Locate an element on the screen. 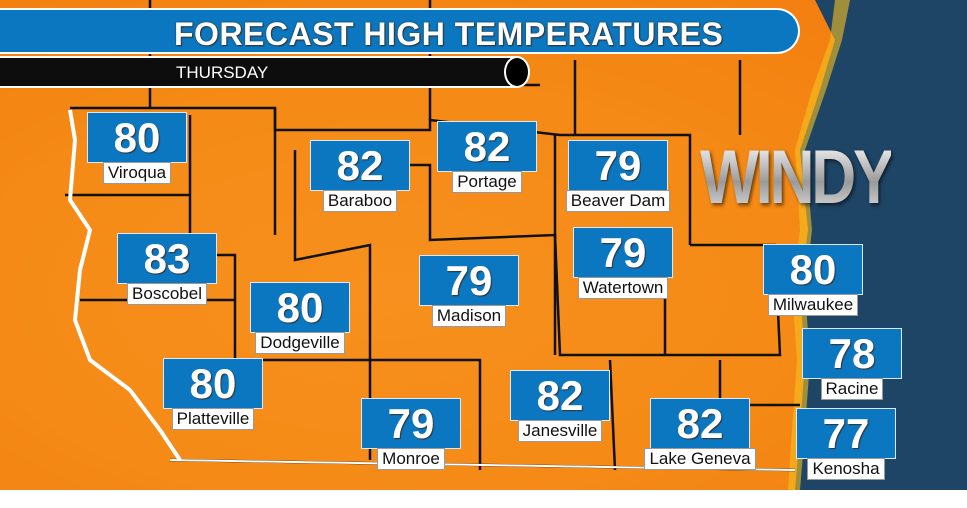  city-name: Monroe is located at coordinates (411, 459).